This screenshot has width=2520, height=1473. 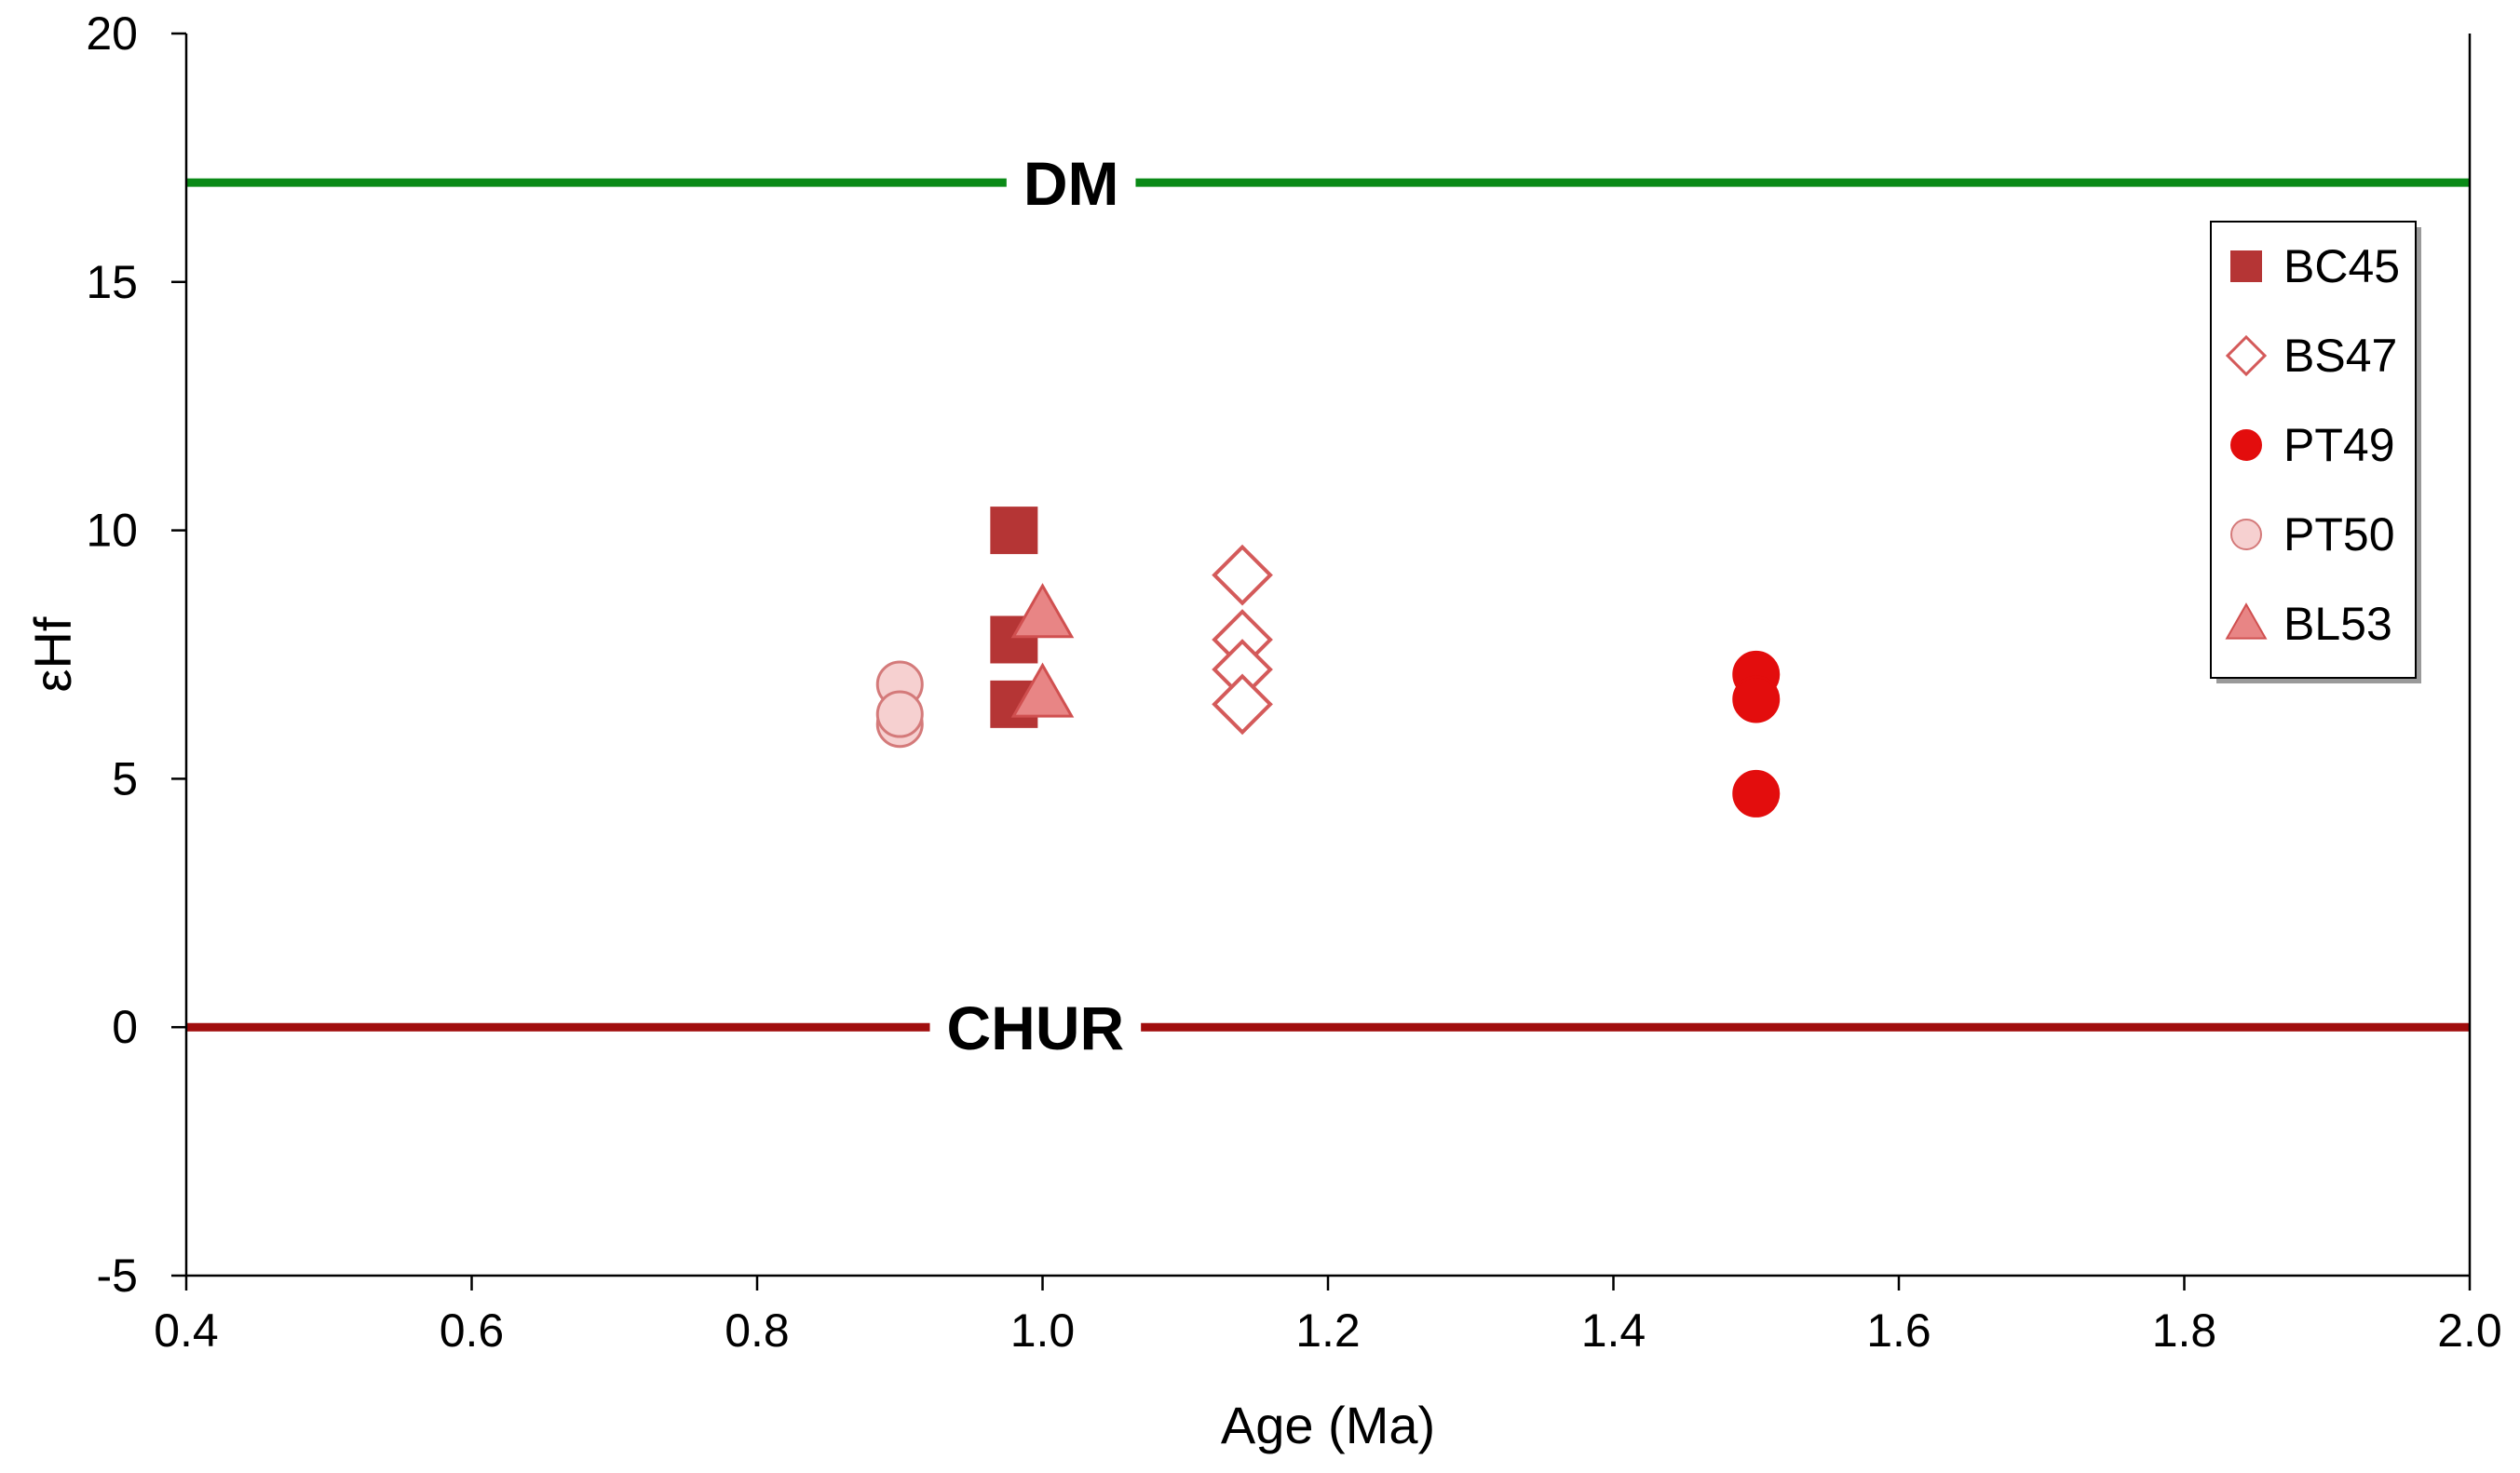 What do you see at coordinates (125, 778) in the screenshot?
I see `y-tick-label: 5` at bounding box center [125, 778].